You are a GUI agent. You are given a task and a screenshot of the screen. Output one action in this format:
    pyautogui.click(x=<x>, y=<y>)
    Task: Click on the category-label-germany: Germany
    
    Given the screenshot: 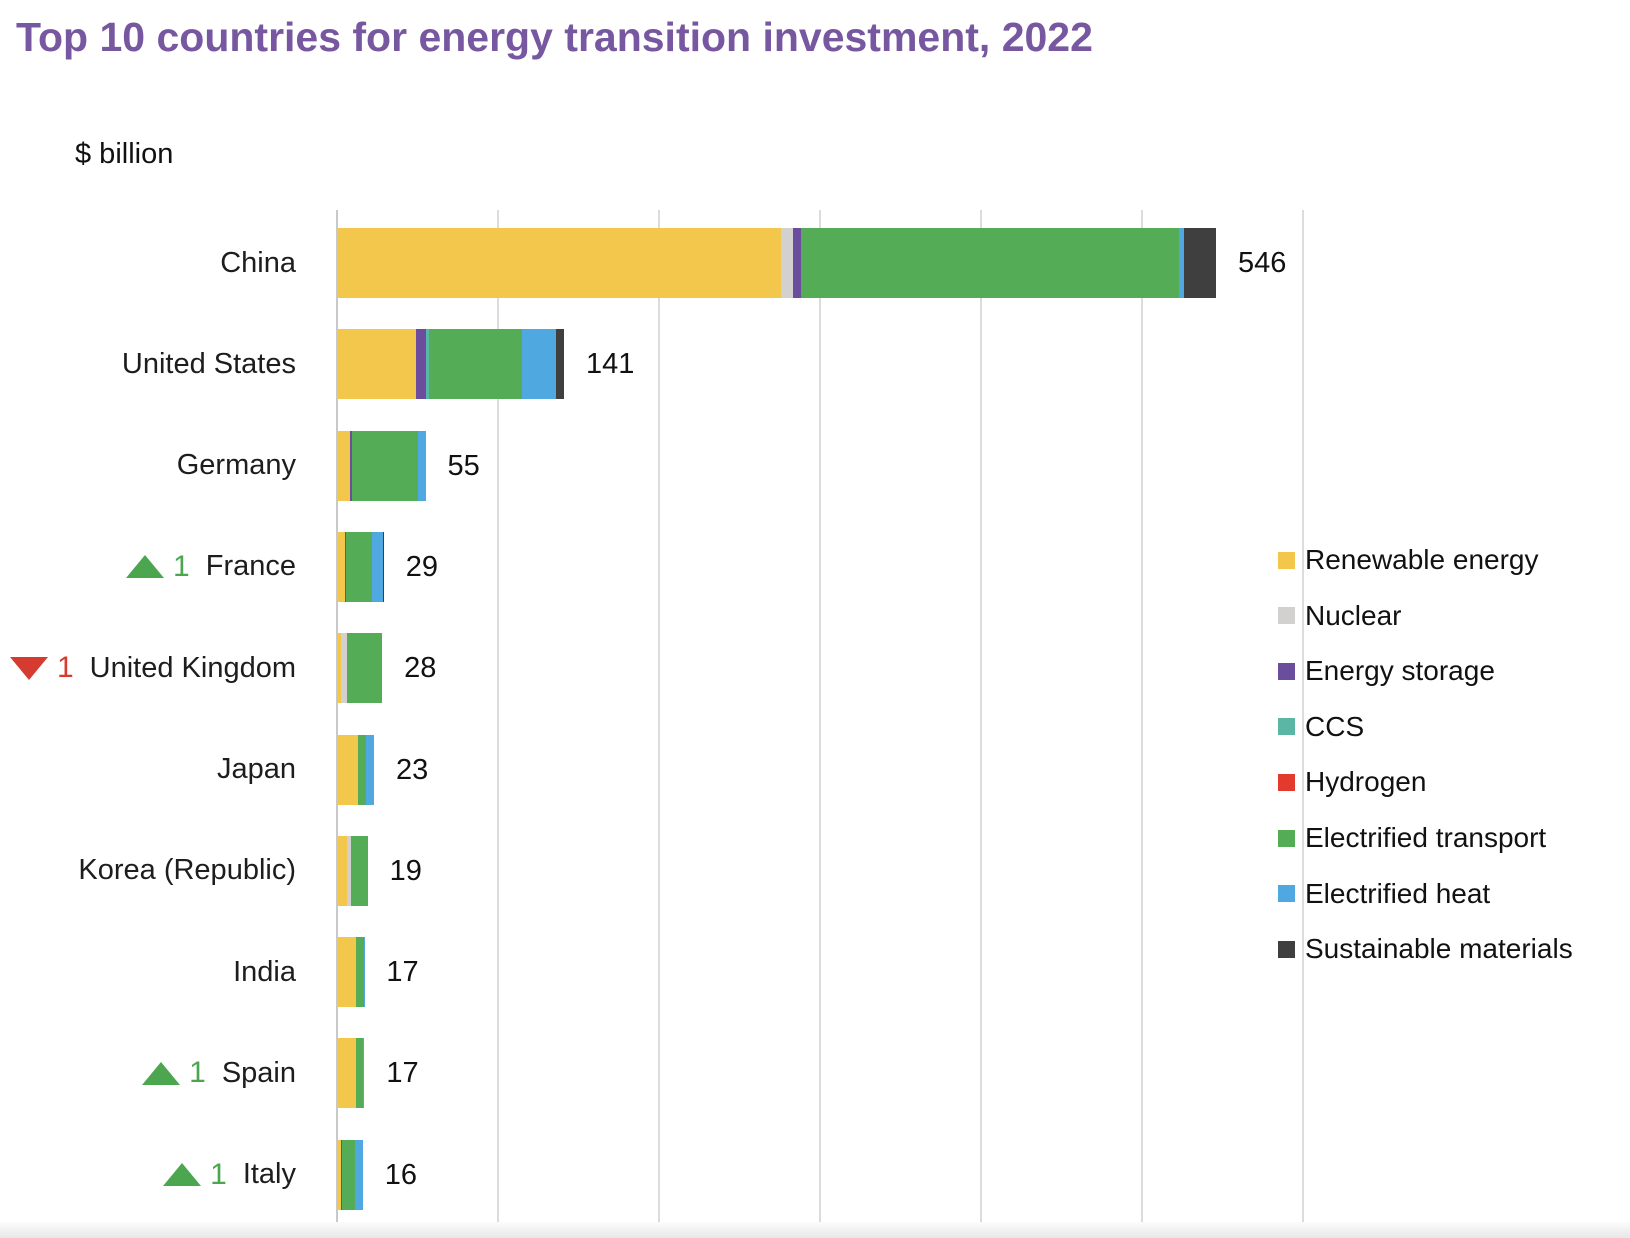 What is the action you would take?
    pyautogui.click(x=236, y=466)
    